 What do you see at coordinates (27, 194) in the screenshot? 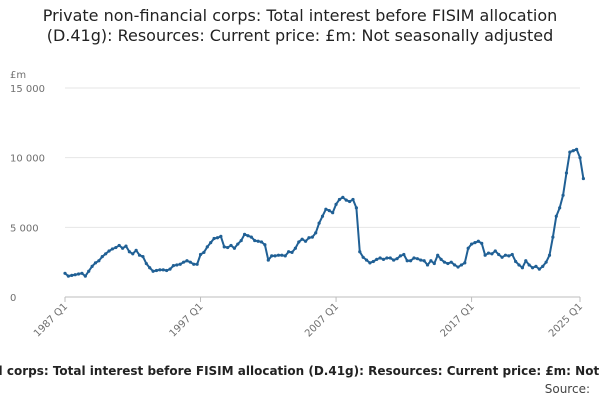
I see `y-tick-labels: 0 5 000 10 000 15 000` at bounding box center [27, 194].